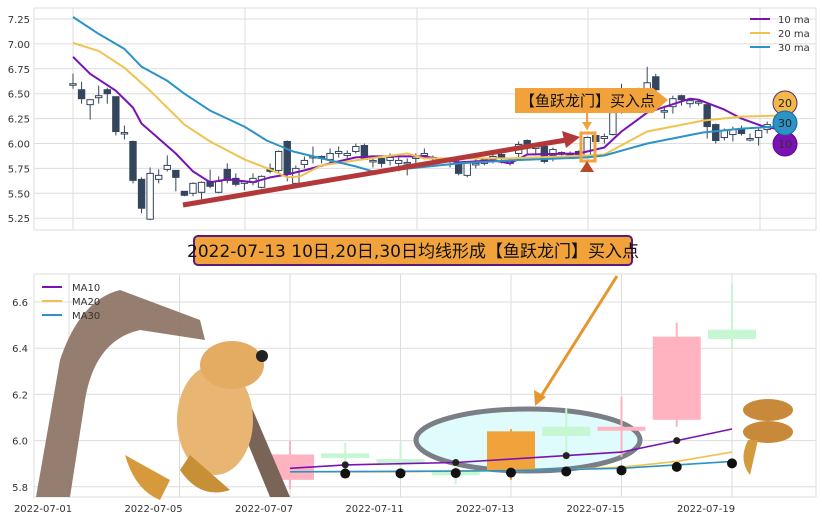  I want to click on trend-arrow, so click(381, 169).